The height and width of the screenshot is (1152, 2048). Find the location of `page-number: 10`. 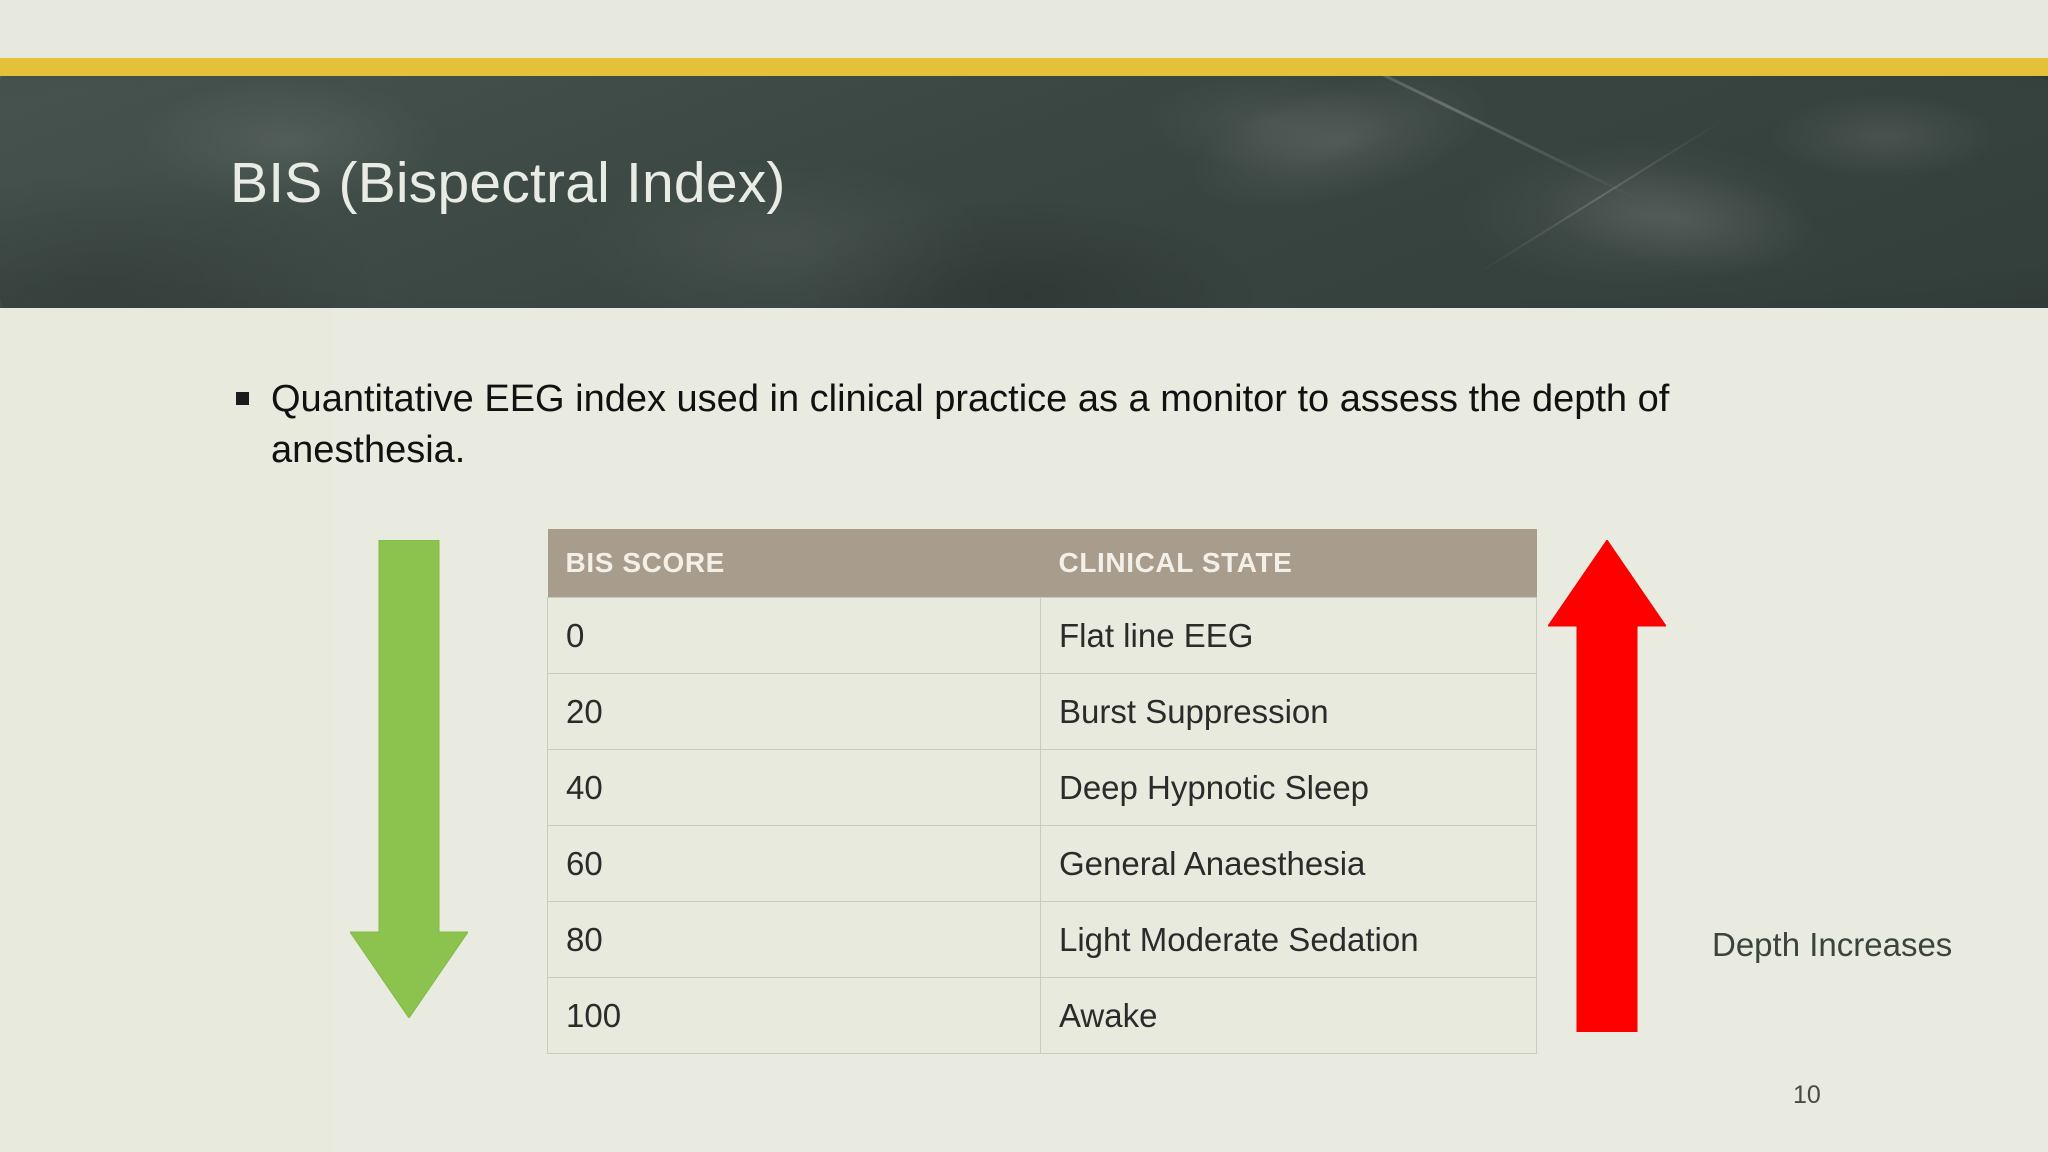

page-number: 10 is located at coordinates (1807, 1095).